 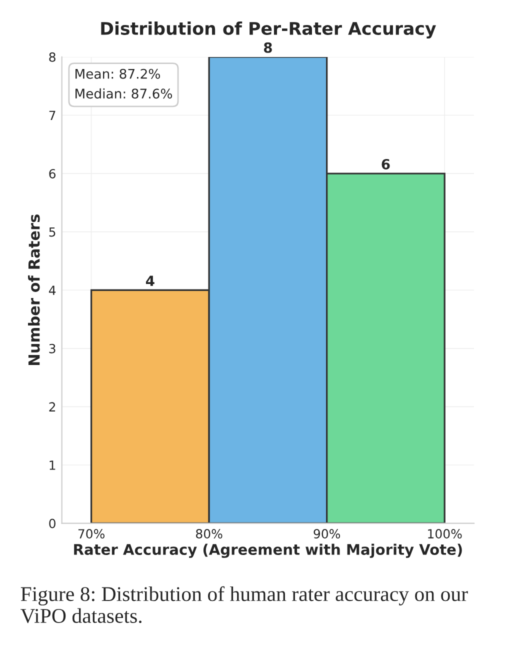 What do you see at coordinates (53, 465) in the screenshot?
I see `y-tick-label: 1` at bounding box center [53, 465].